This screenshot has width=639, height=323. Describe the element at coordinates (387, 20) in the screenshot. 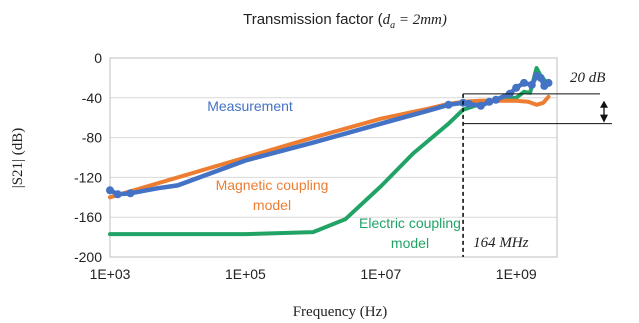

I see `chart-title-math: d` at that location.